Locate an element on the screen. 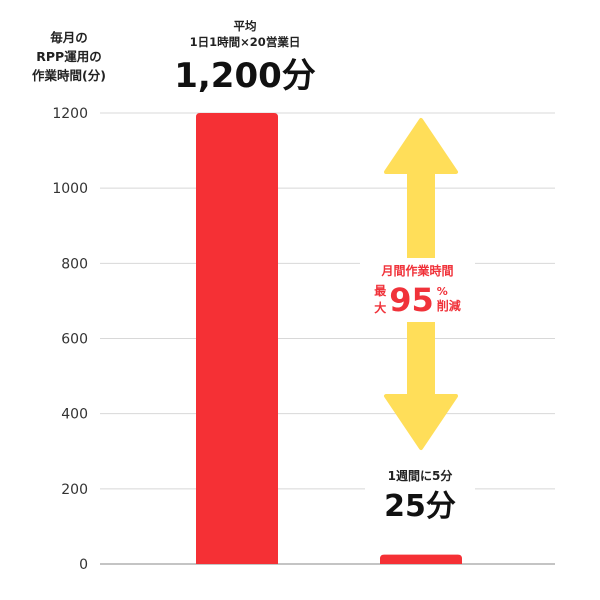  y-tick-label: 0 is located at coordinates (83, 565).